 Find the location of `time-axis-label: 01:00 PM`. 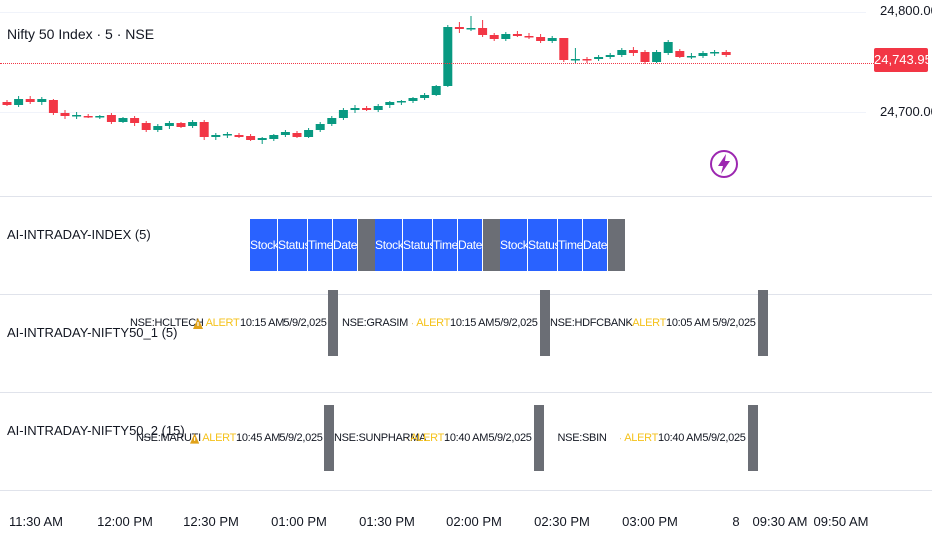

time-axis-label: 01:00 PM is located at coordinates (299, 521).